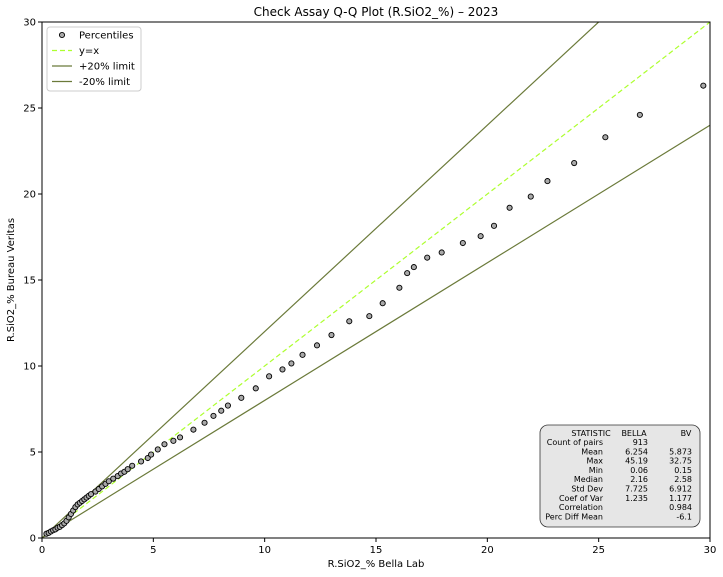 The height and width of the screenshot is (577, 723). I want to click on x-tick-label: 20, so click(487, 550).